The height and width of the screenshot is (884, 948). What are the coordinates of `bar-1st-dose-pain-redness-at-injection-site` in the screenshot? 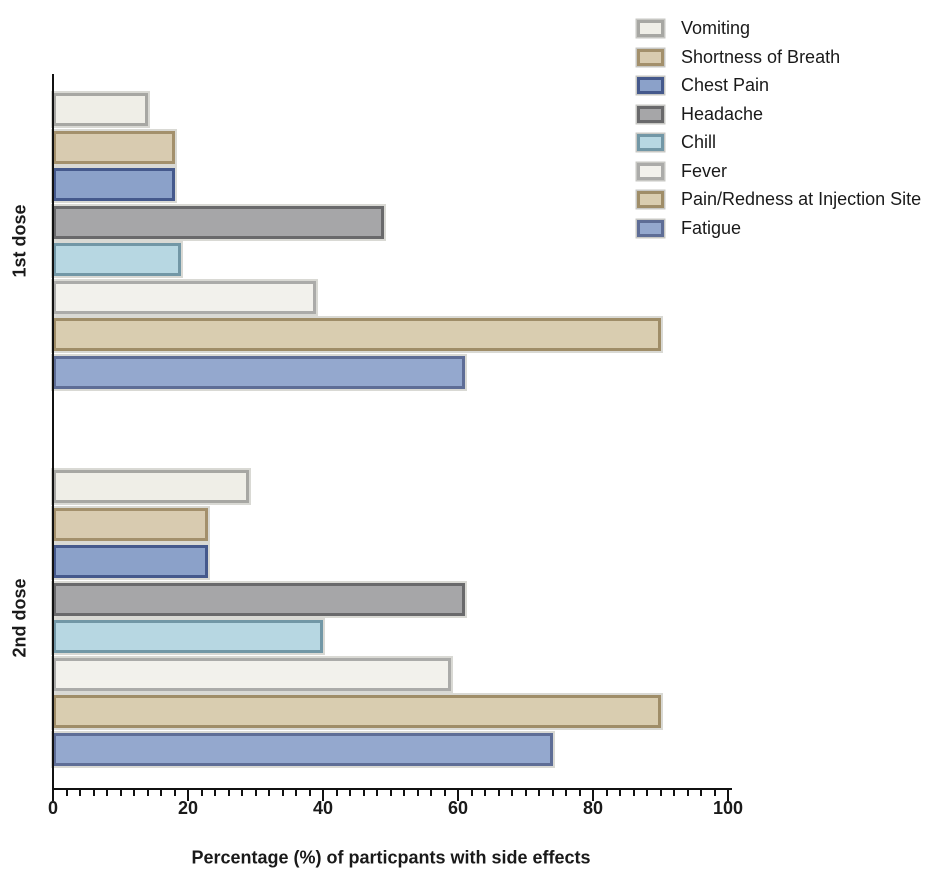 It's located at (357, 334).